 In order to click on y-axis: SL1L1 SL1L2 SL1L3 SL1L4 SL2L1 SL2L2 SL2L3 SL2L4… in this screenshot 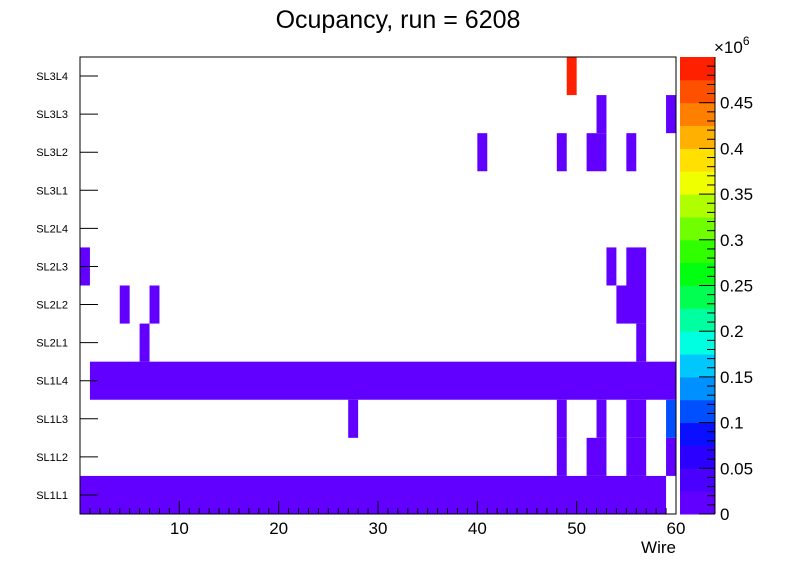, I will do `click(67, 286)`.